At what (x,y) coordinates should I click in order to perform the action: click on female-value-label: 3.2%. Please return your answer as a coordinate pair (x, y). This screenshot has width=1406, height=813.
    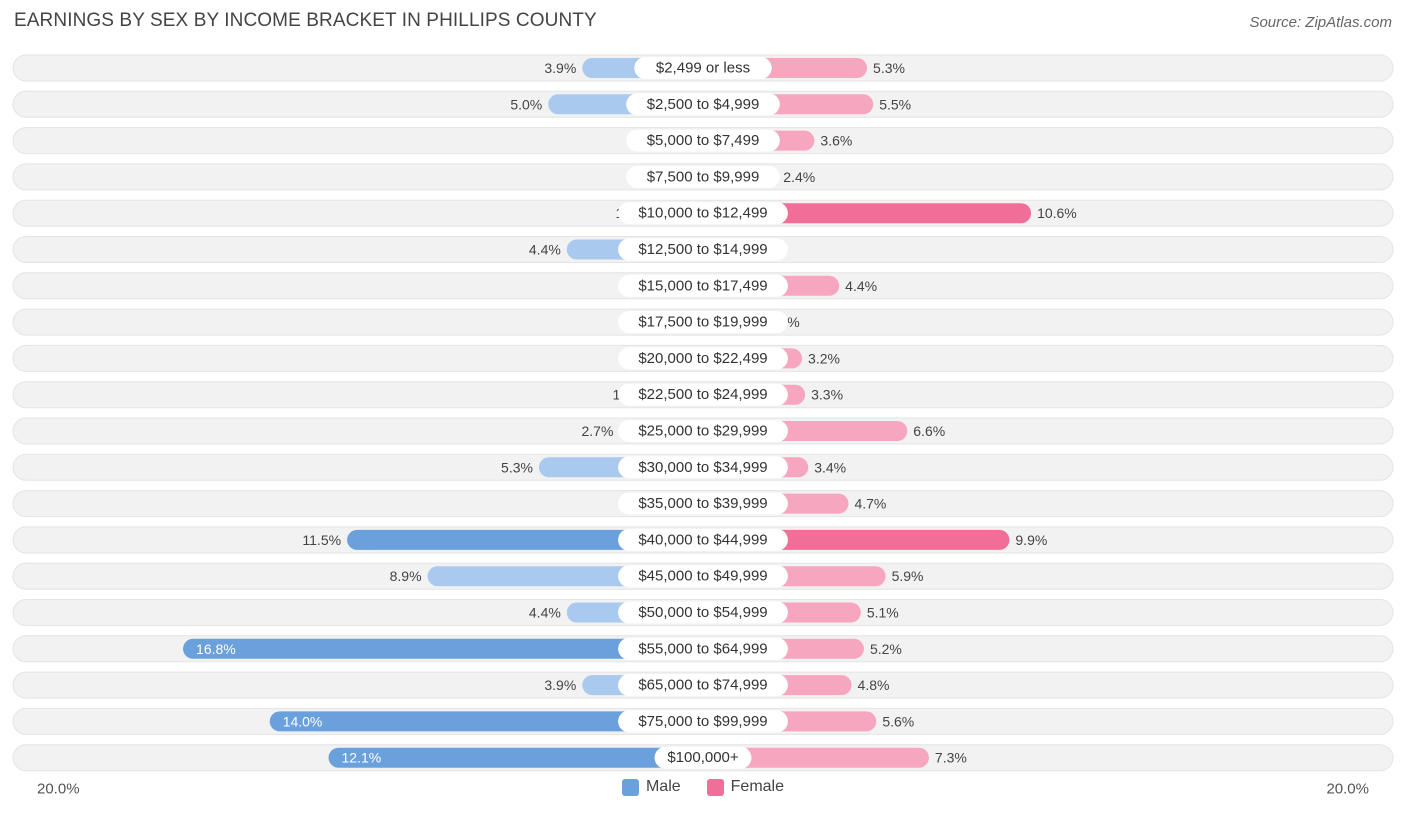
    Looking at the image, I should click on (824, 358).